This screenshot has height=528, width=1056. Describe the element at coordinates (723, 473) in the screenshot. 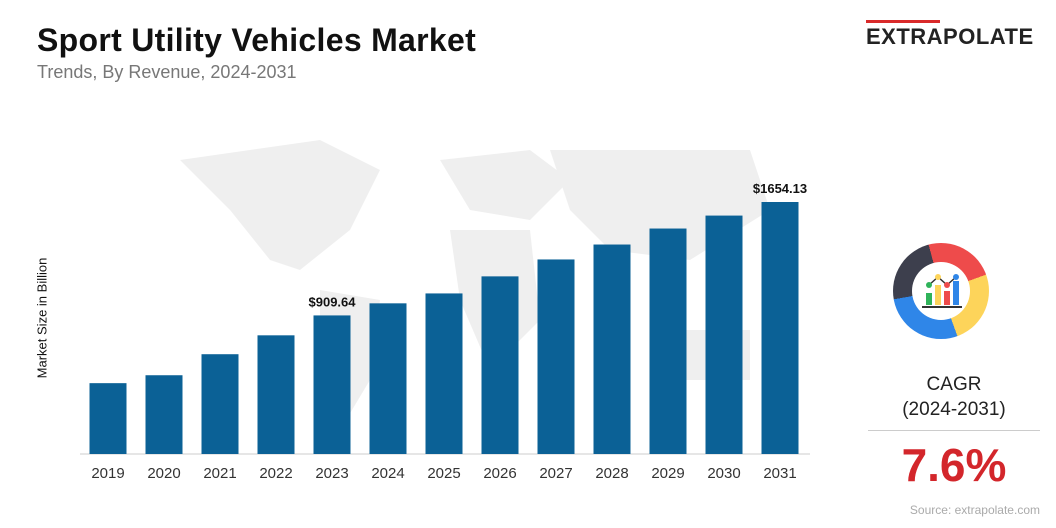

I see `x-tick-label: 2030` at that location.